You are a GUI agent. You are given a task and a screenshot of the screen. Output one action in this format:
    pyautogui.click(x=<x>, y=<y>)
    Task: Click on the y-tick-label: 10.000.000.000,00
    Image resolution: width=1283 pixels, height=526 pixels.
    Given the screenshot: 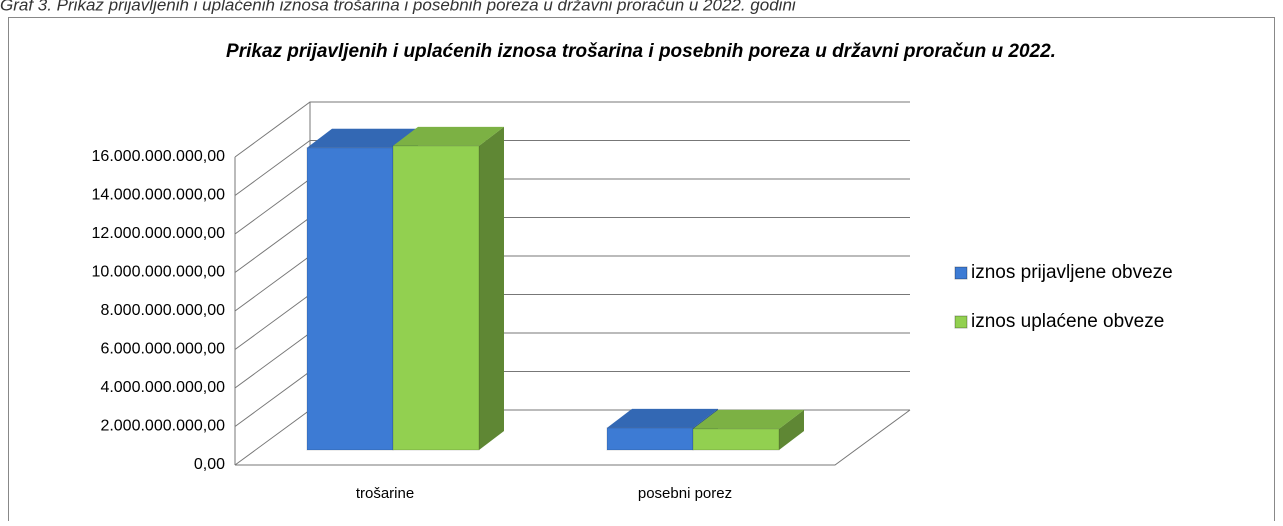 What is the action you would take?
    pyautogui.click(x=159, y=272)
    